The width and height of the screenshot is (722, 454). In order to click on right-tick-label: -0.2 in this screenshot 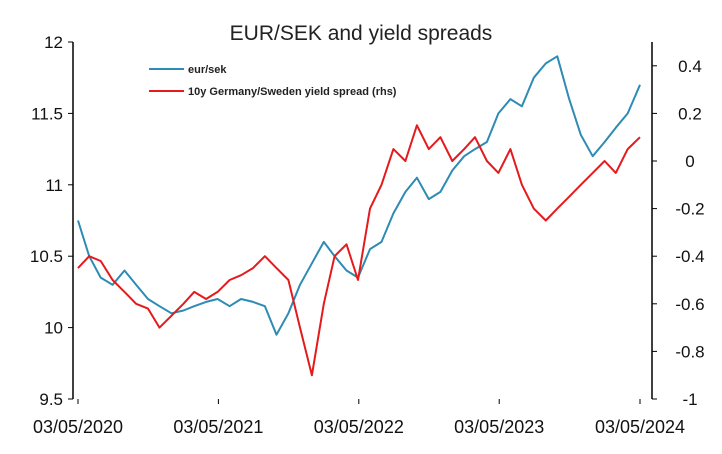, I will do `click(689, 209)`.